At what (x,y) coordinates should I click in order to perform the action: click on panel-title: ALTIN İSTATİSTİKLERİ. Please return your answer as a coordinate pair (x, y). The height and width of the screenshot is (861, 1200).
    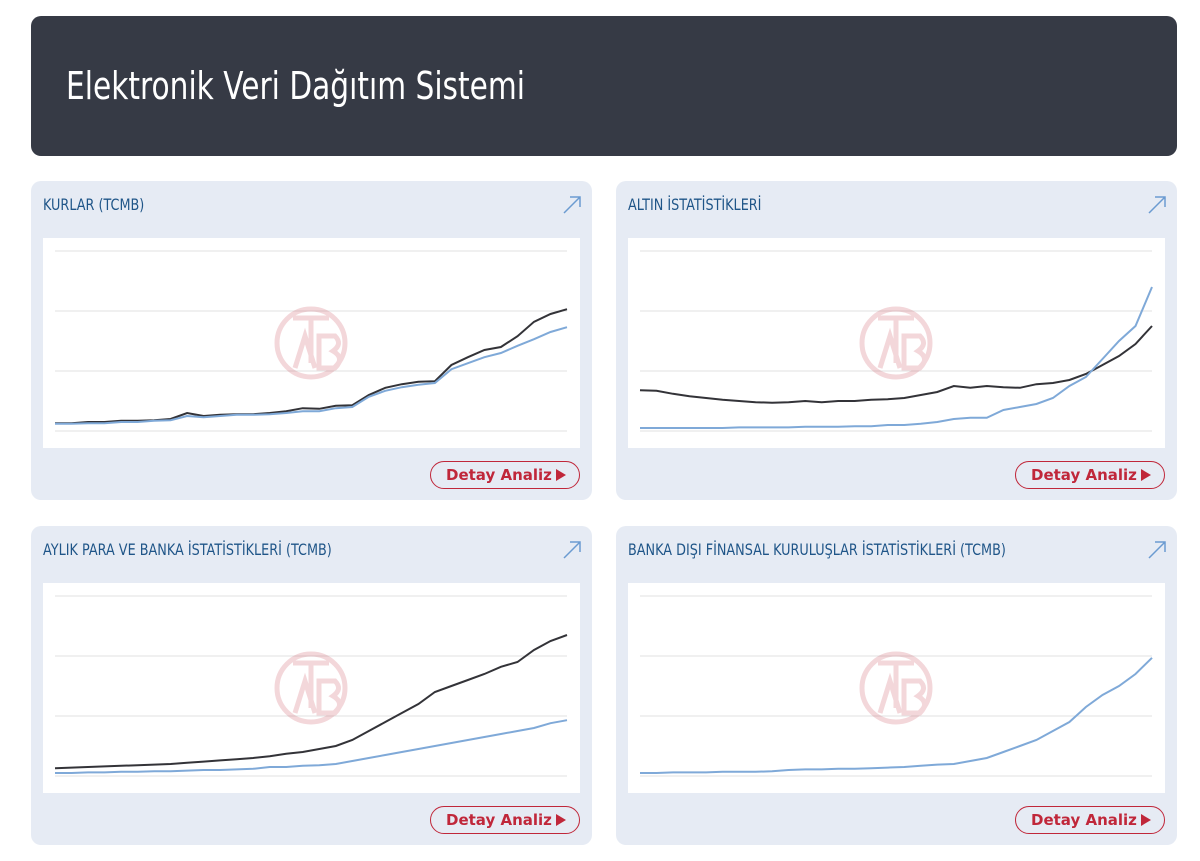
    Looking at the image, I should click on (695, 204).